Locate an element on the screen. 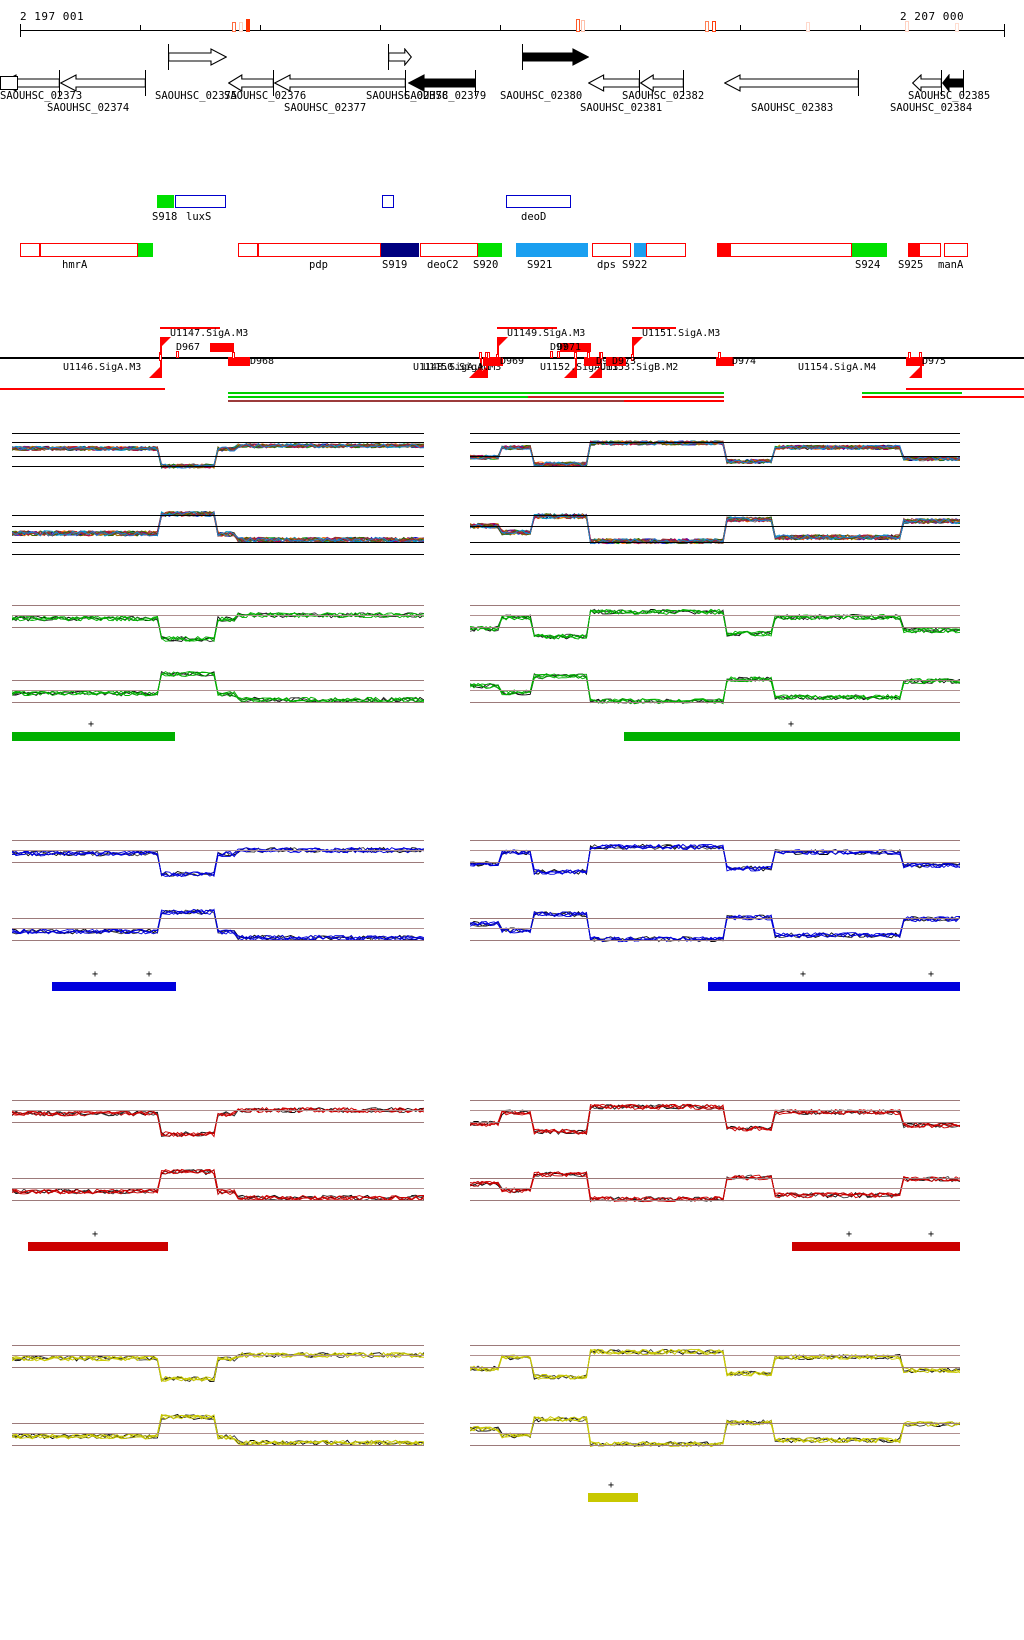  significance-plus-marker: + is located at coordinates (931, 1234).